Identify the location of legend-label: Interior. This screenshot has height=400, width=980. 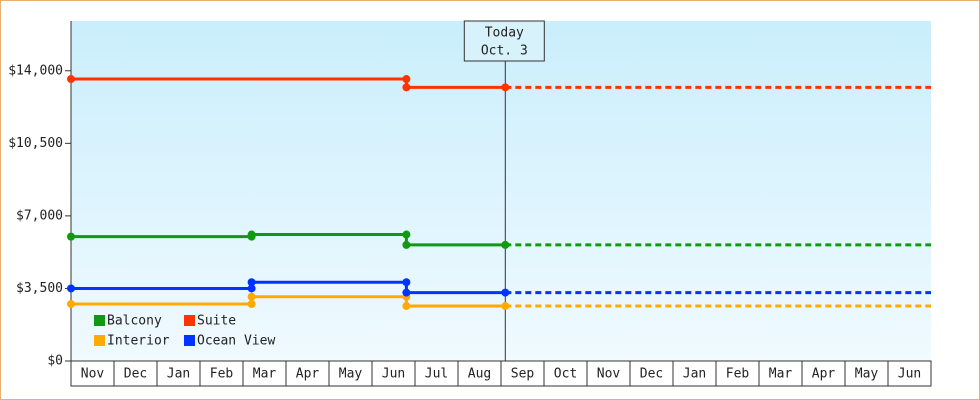
(138, 341).